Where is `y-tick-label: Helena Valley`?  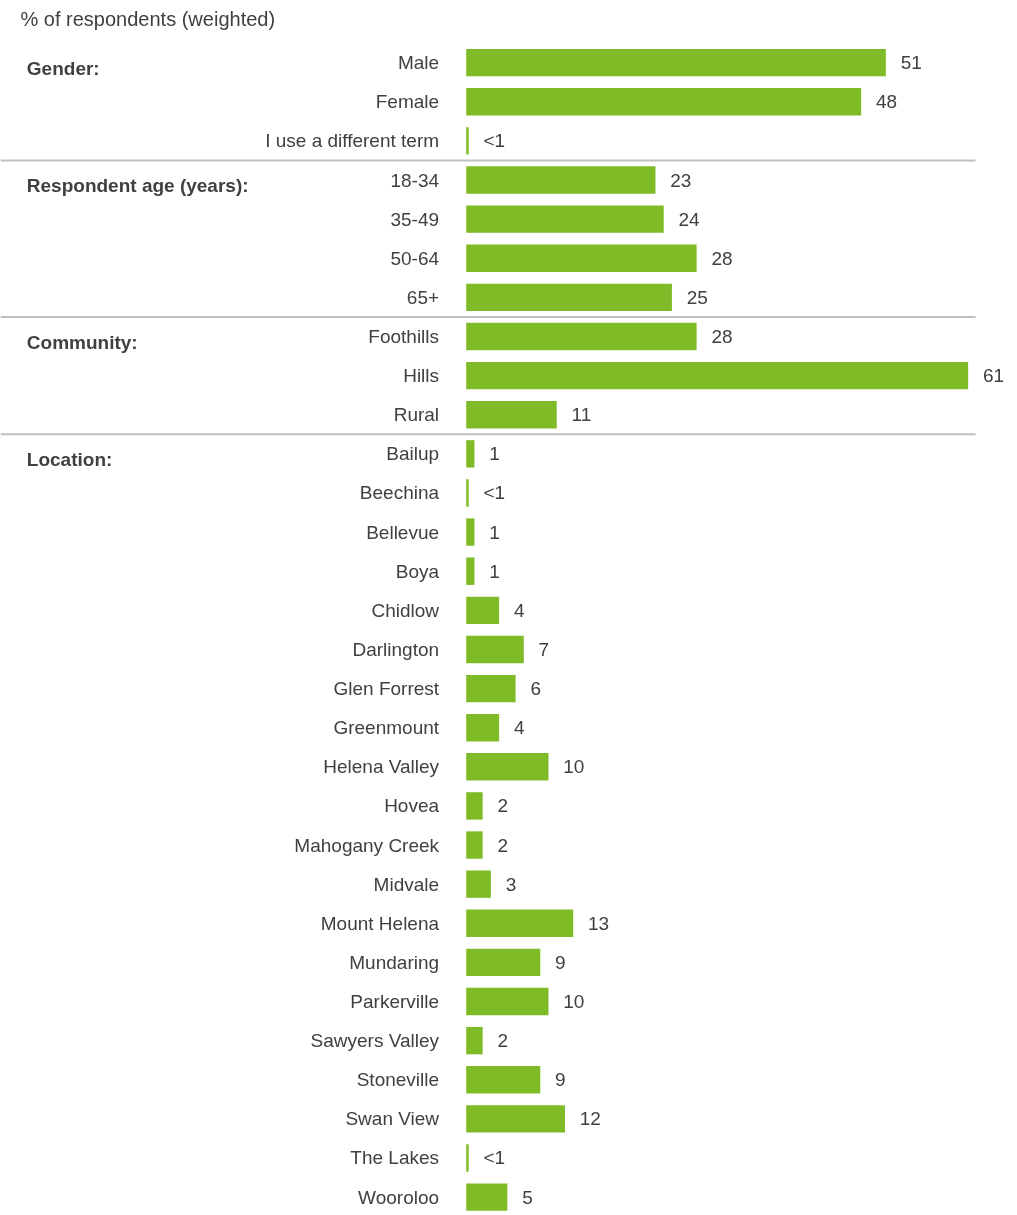
y-tick-label: Helena Valley is located at coordinates (381, 767).